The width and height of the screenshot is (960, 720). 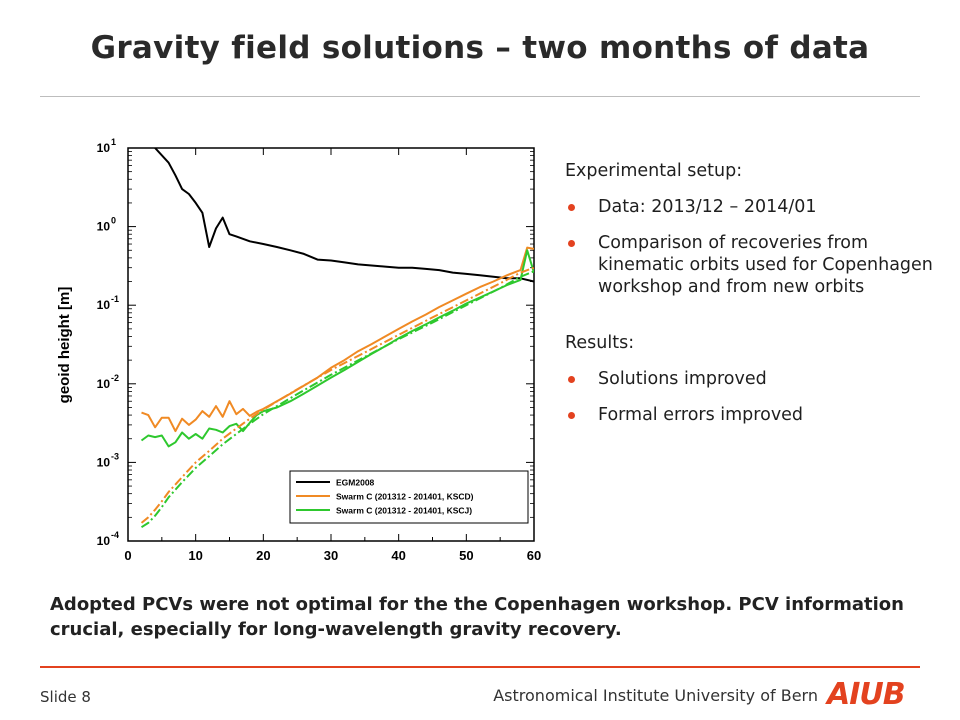 What do you see at coordinates (115, 378) in the screenshot?
I see `y-tick-exponent: -2` at bounding box center [115, 378].